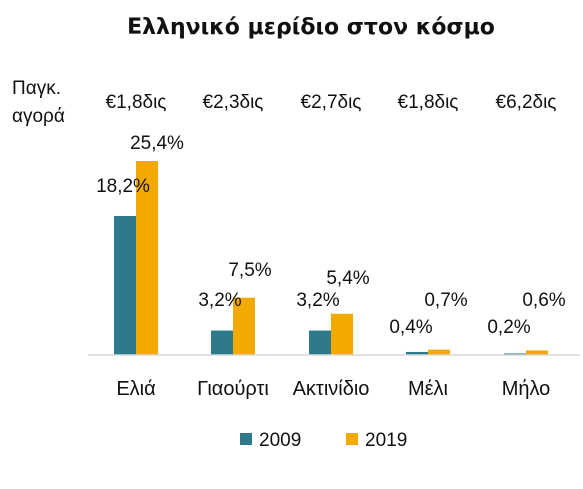 The height and width of the screenshot is (489, 583). I want to click on legend-swatch-2009, so click(246, 439).